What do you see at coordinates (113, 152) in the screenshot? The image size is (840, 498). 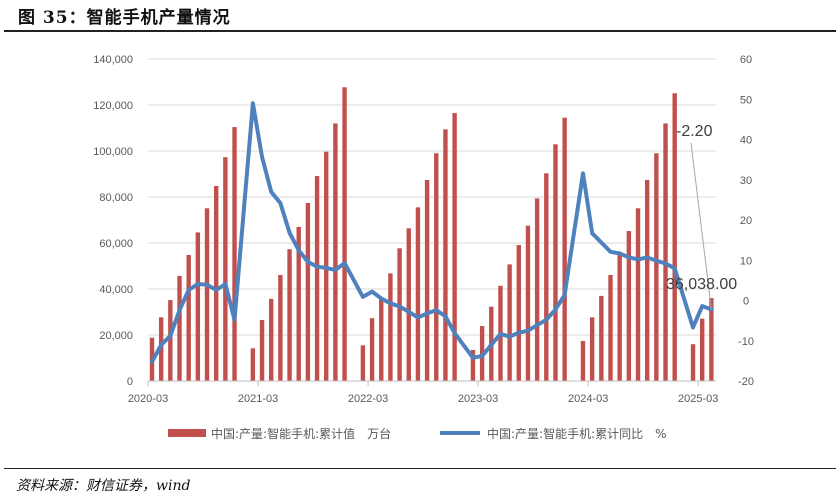 I see `y-left-tick-label: 100,000` at bounding box center [113, 152].